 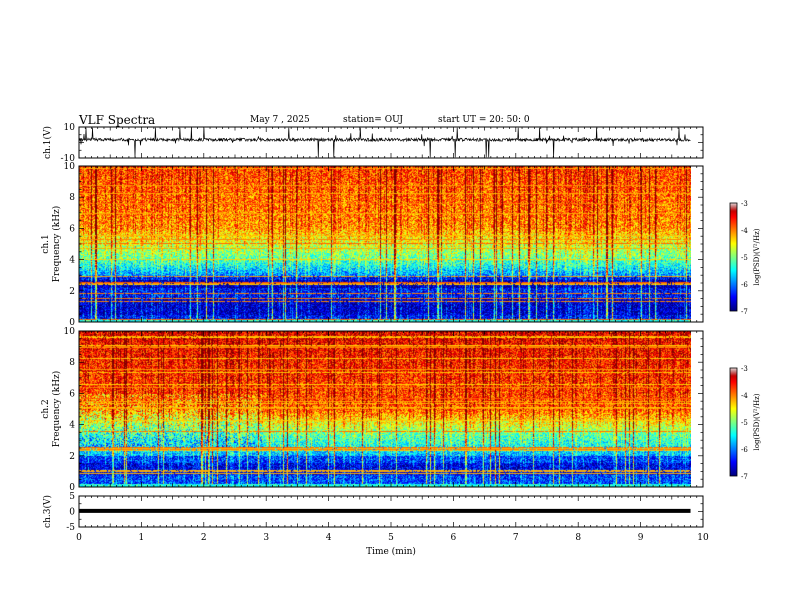 I want to click on x-axis-label: Time (min), so click(x=391, y=551).